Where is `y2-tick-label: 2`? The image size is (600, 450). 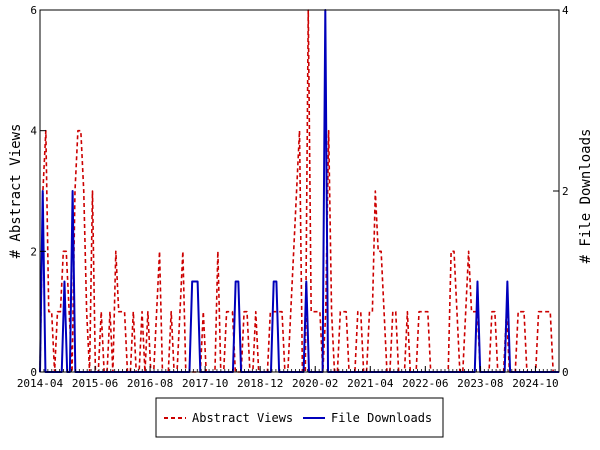 y2-tick-label: 2 is located at coordinates (565, 191).